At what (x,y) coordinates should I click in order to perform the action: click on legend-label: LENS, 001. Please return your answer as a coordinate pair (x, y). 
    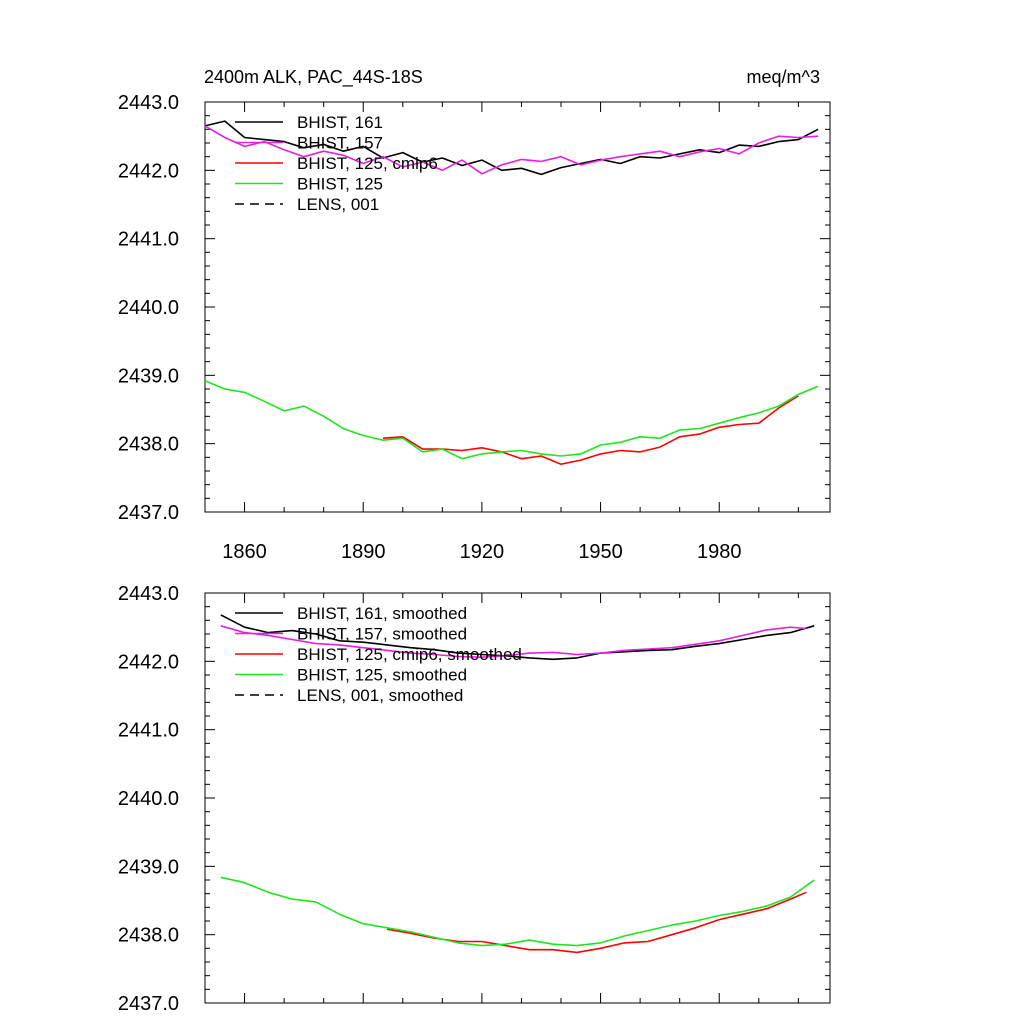
    Looking at the image, I should click on (338, 204).